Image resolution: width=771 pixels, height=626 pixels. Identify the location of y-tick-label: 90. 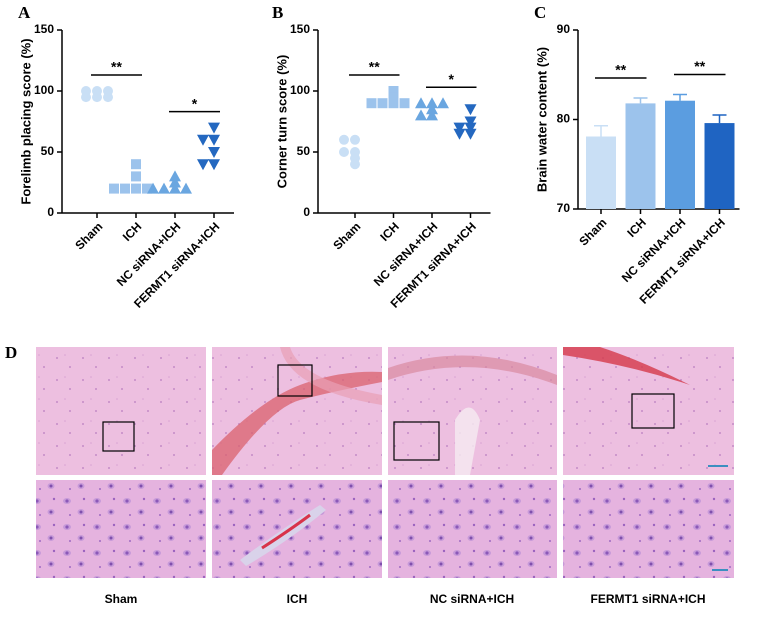
(564, 29).